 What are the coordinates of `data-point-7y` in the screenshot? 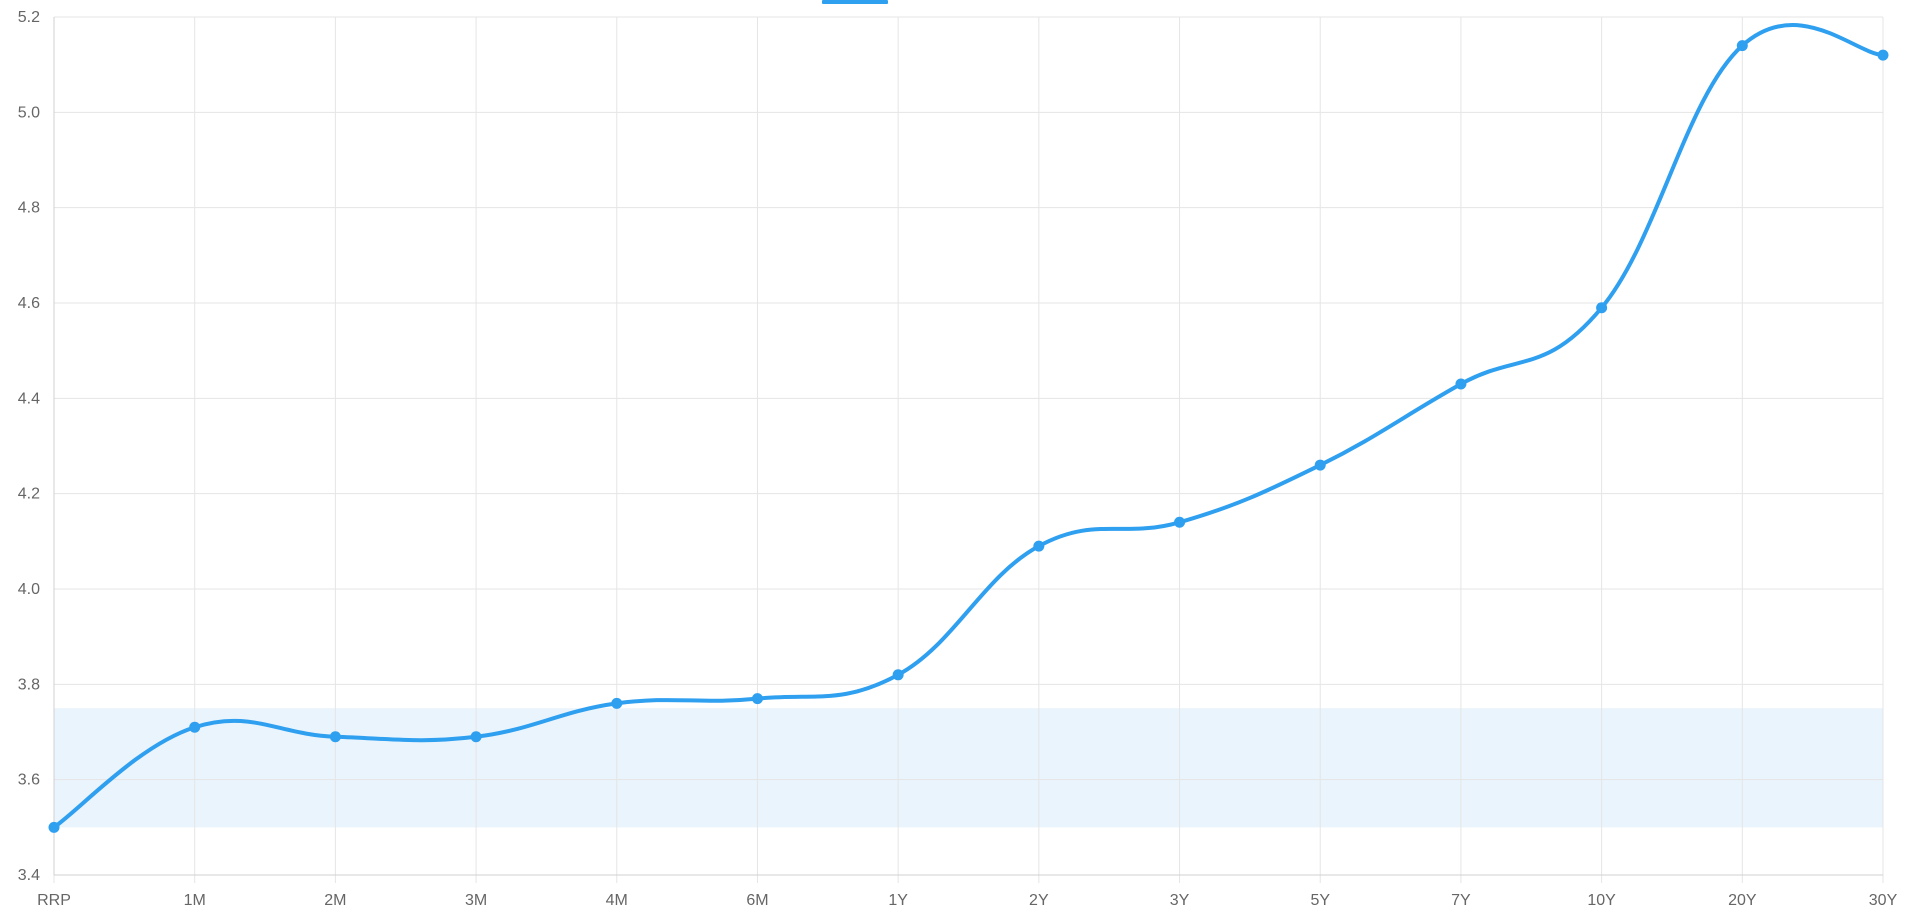 It's located at (1461, 384).